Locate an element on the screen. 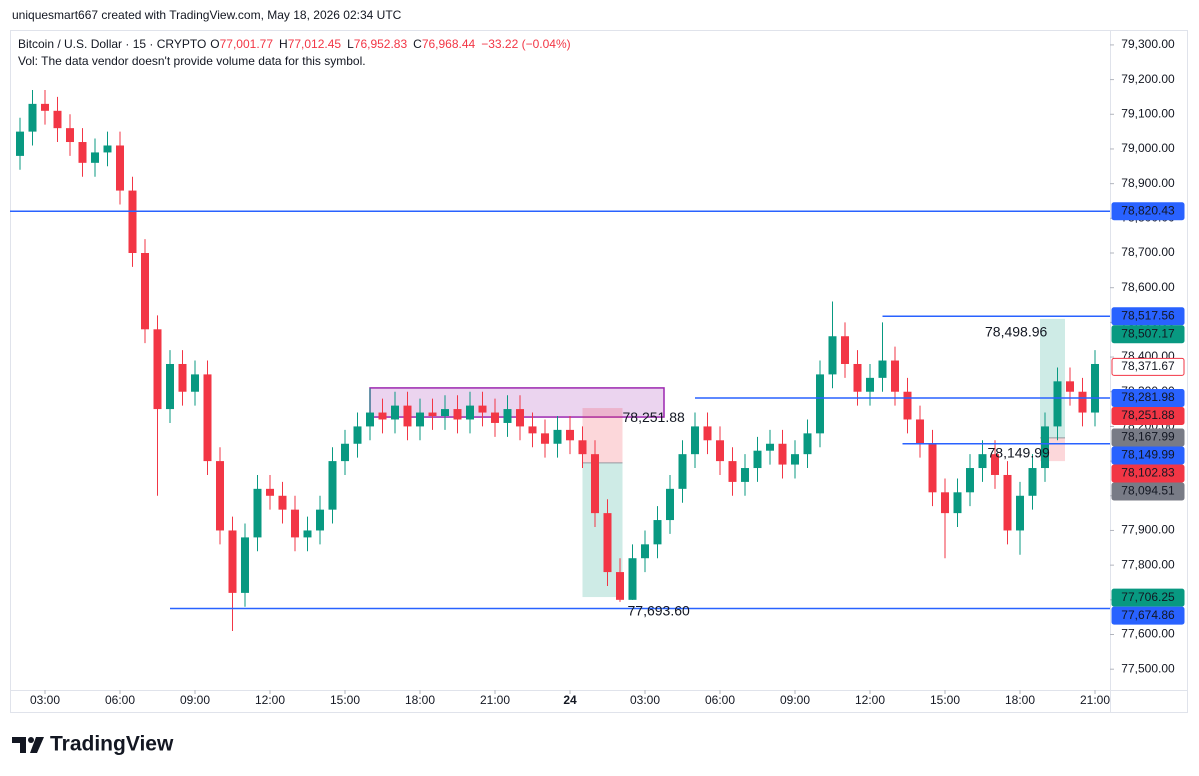 The height and width of the screenshot is (776, 1199). brand: TradingView is located at coordinates (112, 744).